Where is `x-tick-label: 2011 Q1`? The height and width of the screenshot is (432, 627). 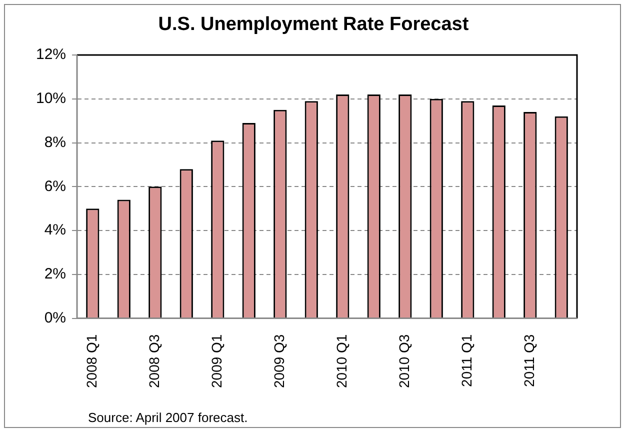
x-tick-label: 2011 Q1 is located at coordinates (466, 360).